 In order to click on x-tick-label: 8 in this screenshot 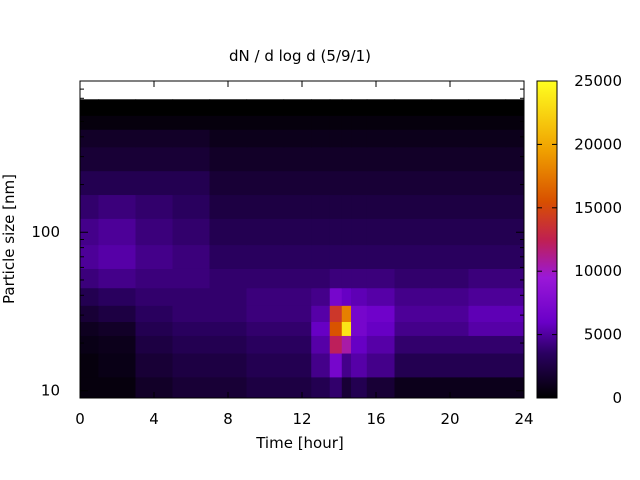, I will do `click(228, 419)`.